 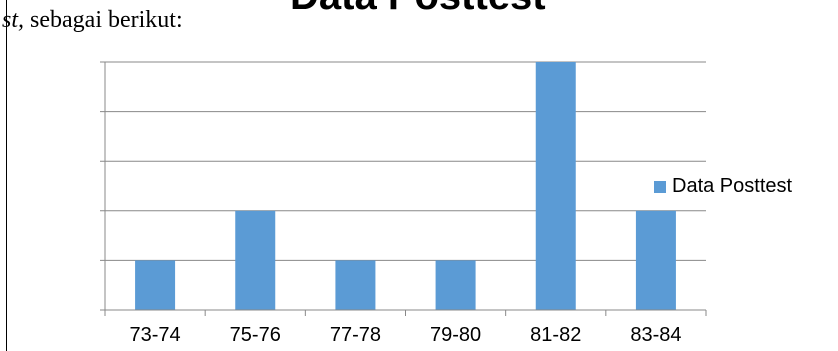 I want to click on chart-title: Data Posttest, so click(x=418, y=9).